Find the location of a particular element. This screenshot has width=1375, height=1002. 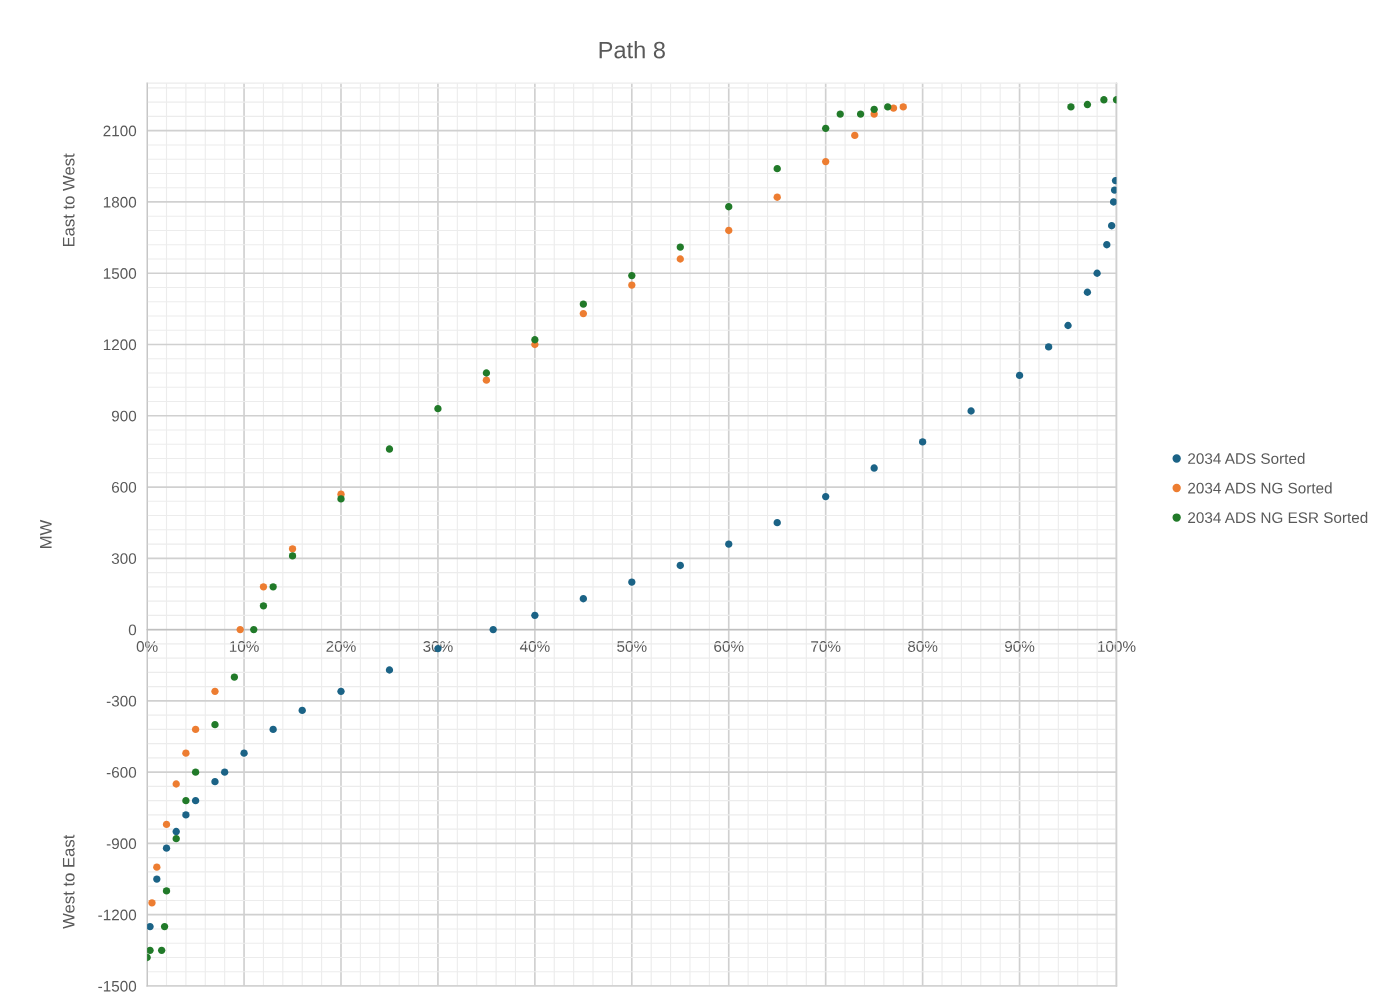

x-tick-label: 50% is located at coordinates (632, 646).